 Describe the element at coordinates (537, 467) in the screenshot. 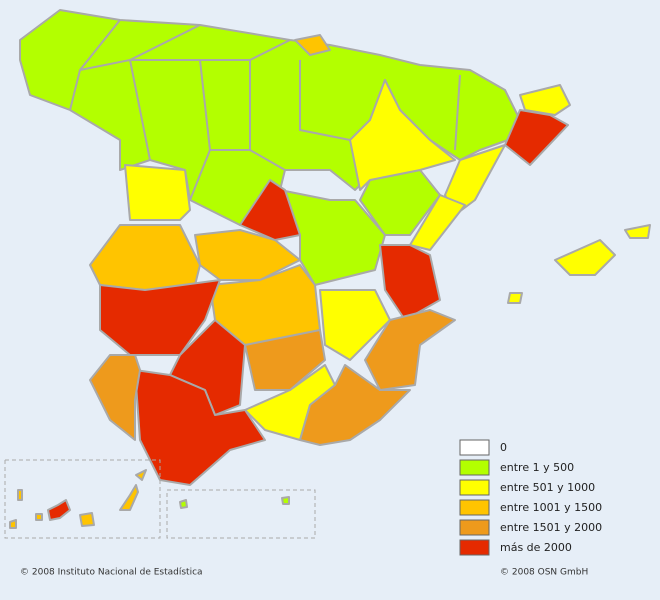

I see `legend-label: entre 1 y 500` at that location.